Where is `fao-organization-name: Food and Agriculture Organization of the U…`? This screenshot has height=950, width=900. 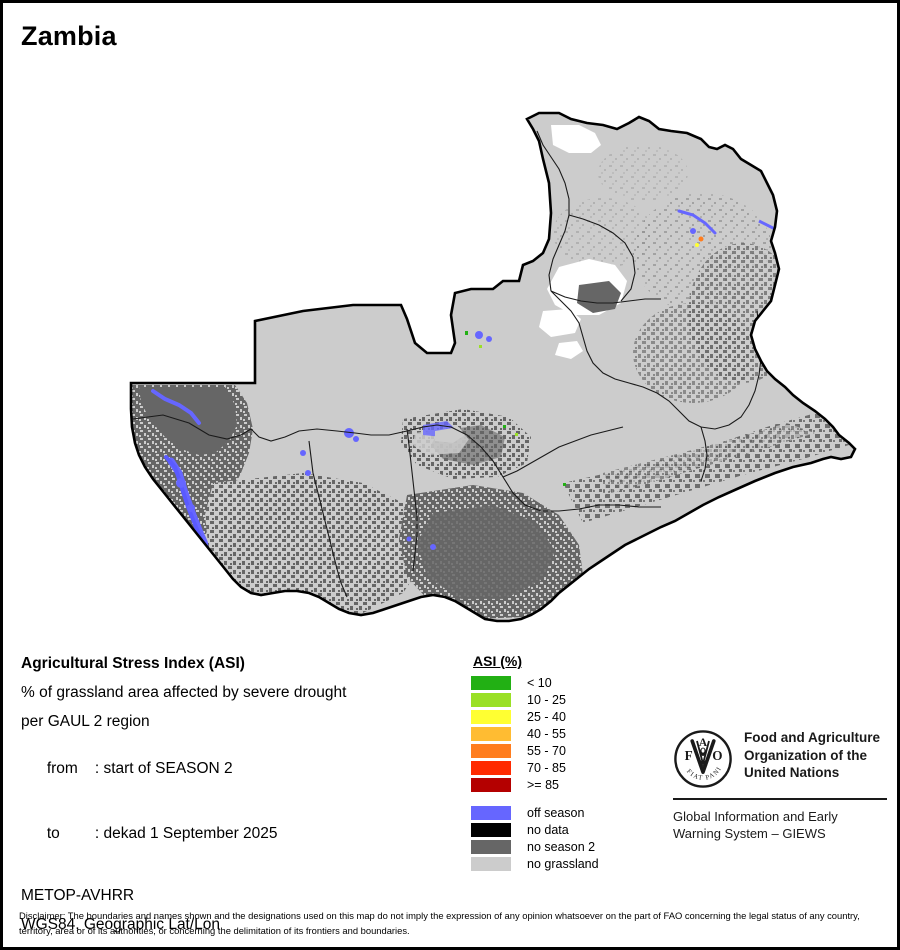 fao-organization-name: Food and Agriculture Organization of the U… is located at coordinates (812, 755).